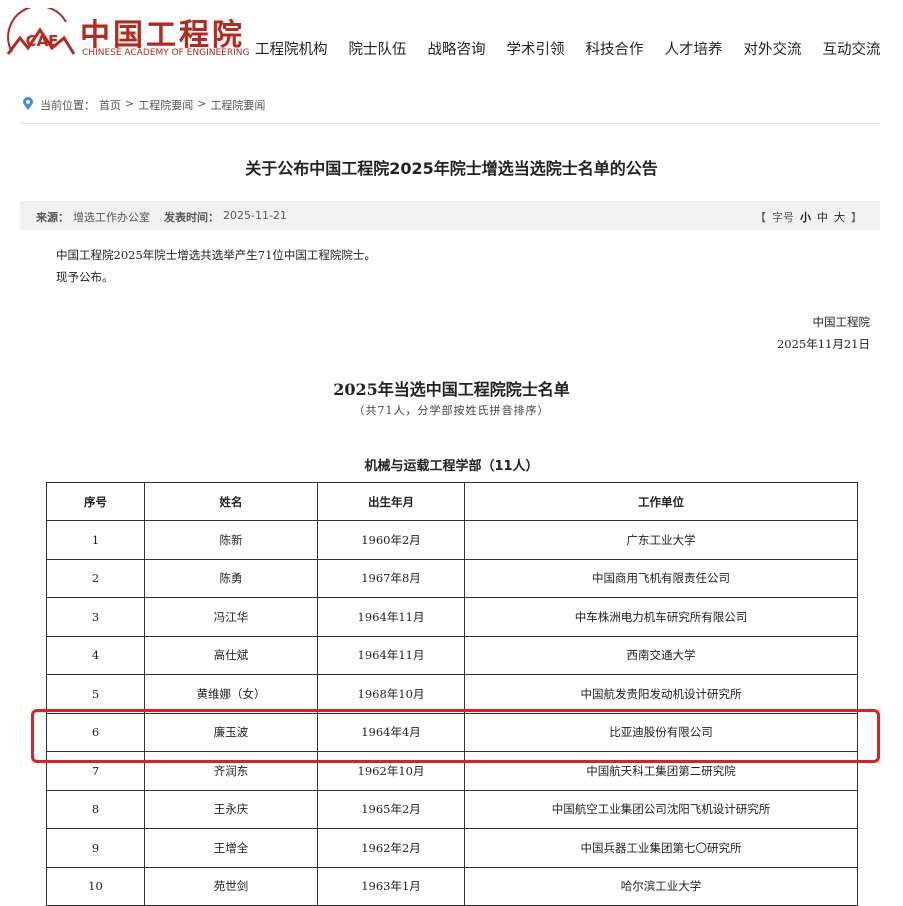 This screenshot has width=903, height=906. I want to click on table-cell: 1968年10月, so click(391, 694).